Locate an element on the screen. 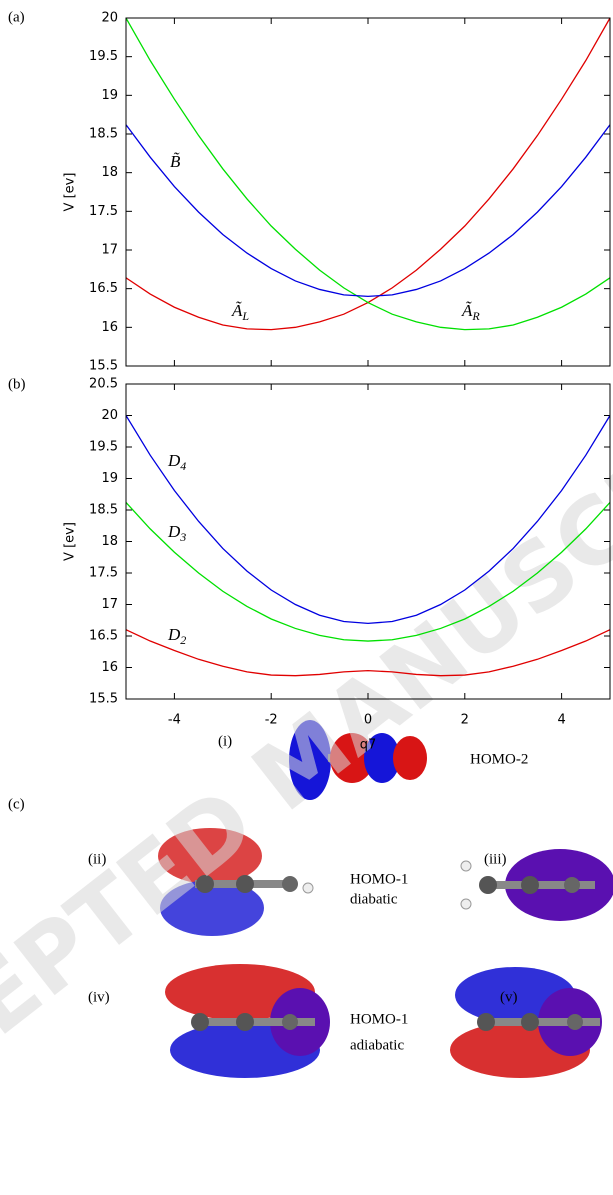 The image size is (613, 1195). curve-subscript: 4 is located at coordinates (183, 466).